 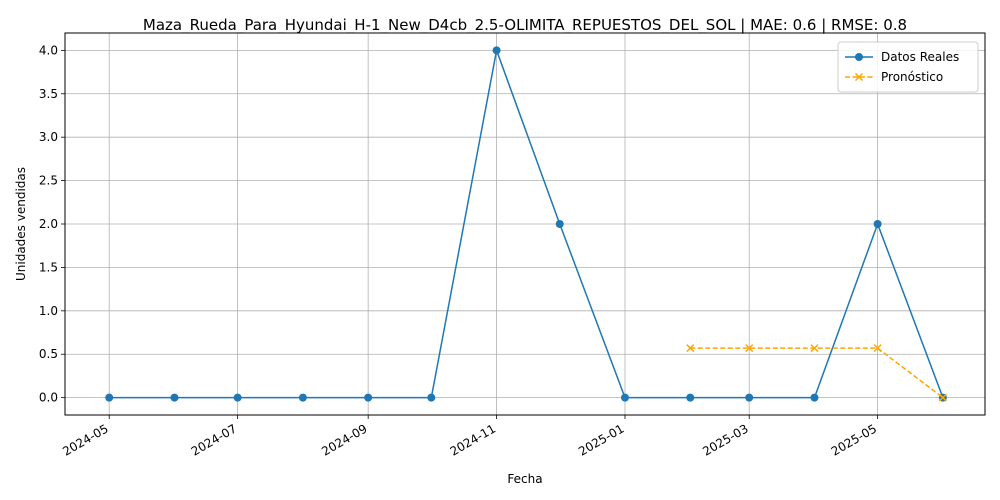 What do you see at coordinates (524, 479) in the screenshot?
I see `x-axis-label: Fecha` at bounding box center [524, 479].